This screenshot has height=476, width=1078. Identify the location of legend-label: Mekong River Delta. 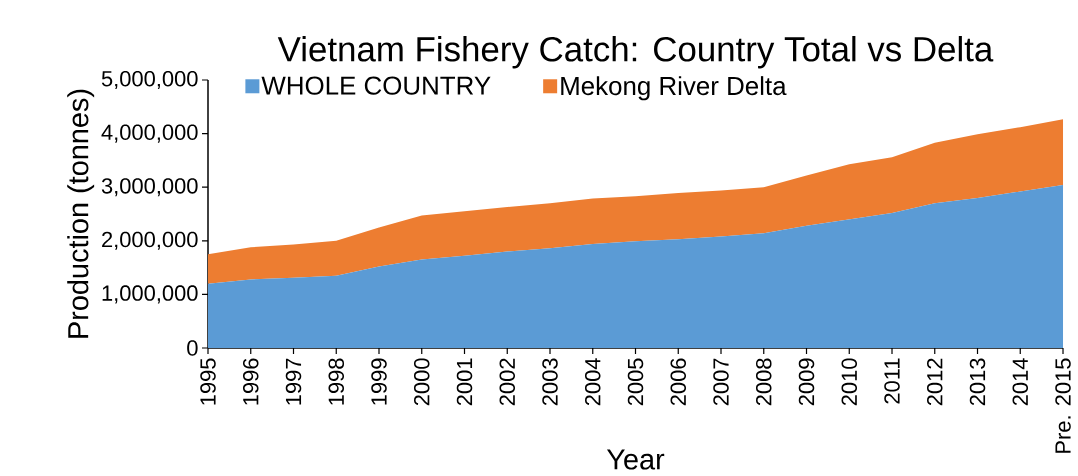
(674, 88).